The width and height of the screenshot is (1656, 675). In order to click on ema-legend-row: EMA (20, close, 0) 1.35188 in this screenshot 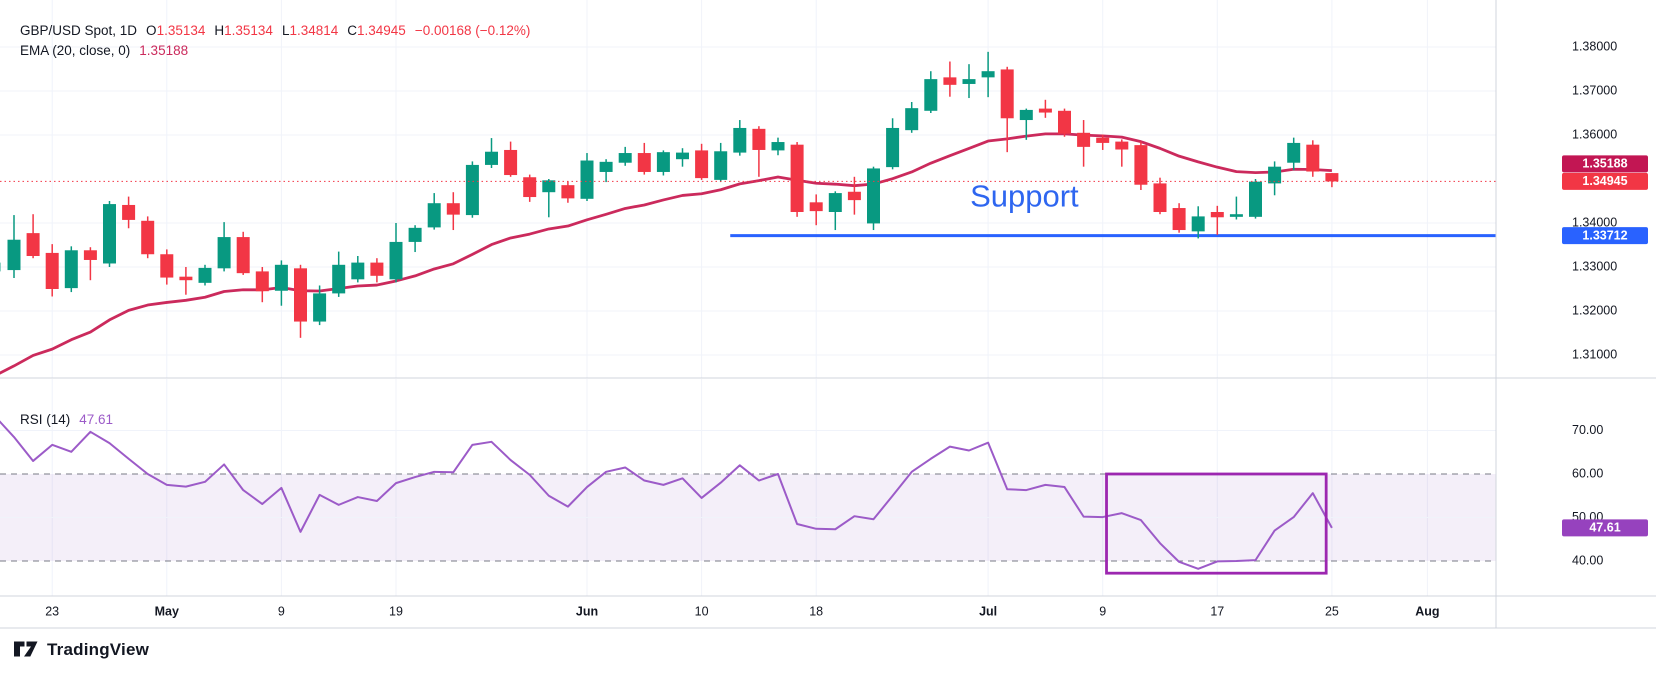, I will do `click(275, 51)`.